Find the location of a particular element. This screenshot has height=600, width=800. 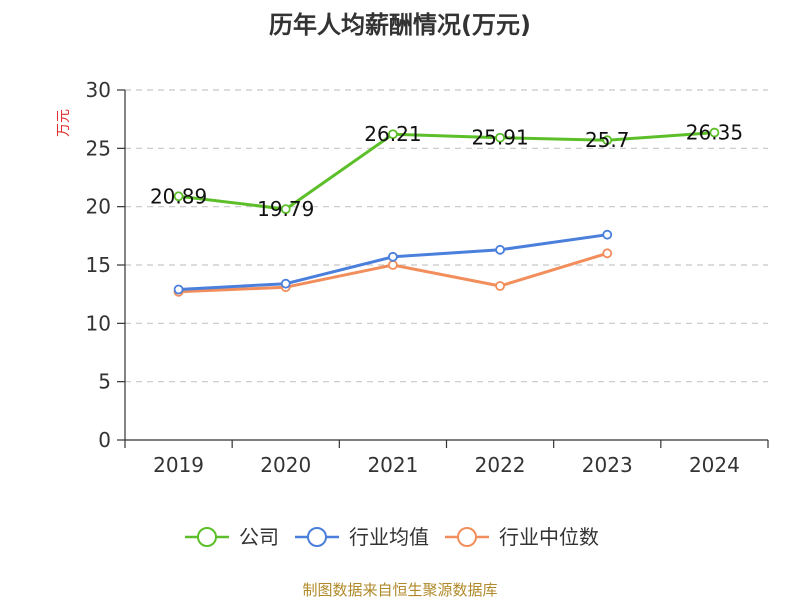

legend: 公司 行业均值 行业中位数 is located at coordinates (392, 537).